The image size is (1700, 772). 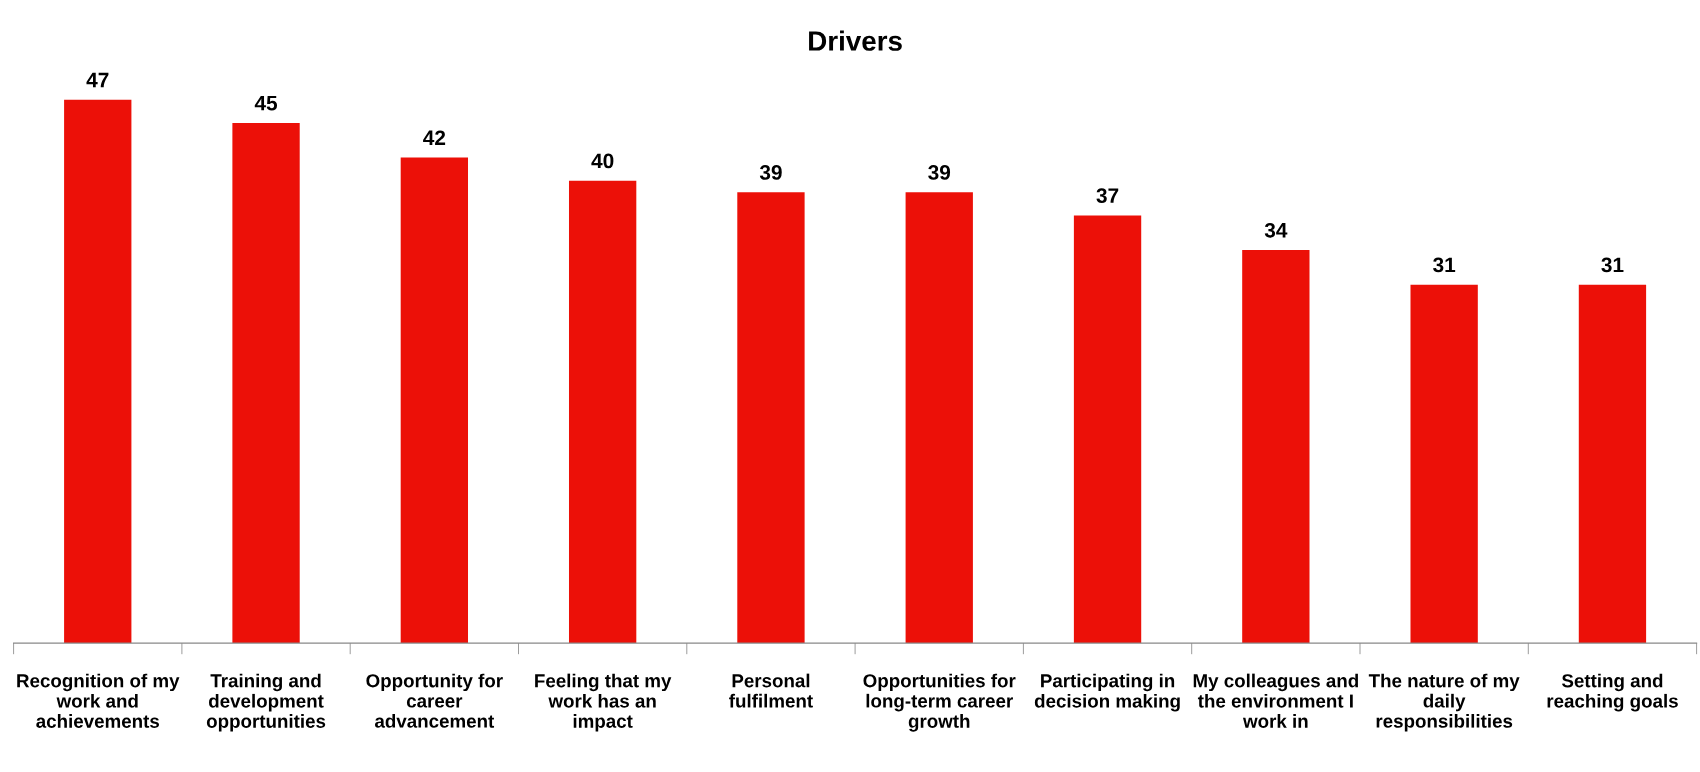 I want to click on data-label: 34, so click(x=1276, y=230).